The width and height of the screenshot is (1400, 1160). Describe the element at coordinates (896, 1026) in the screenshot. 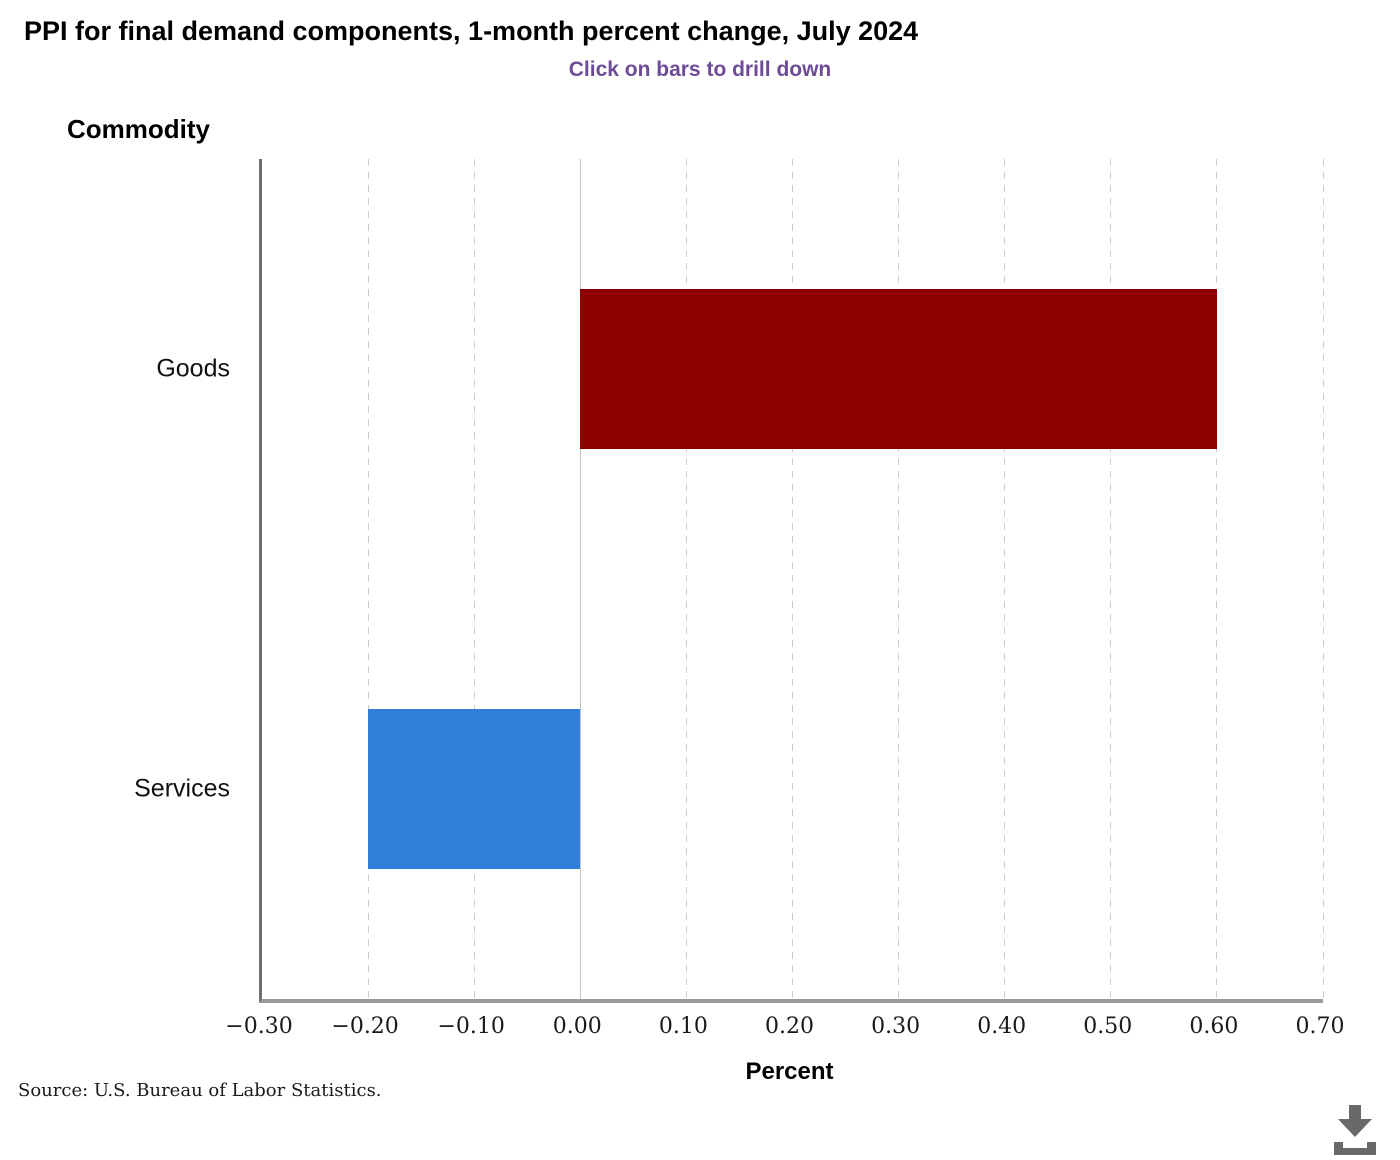

I see `x-tick-label: 0.30` at that location.